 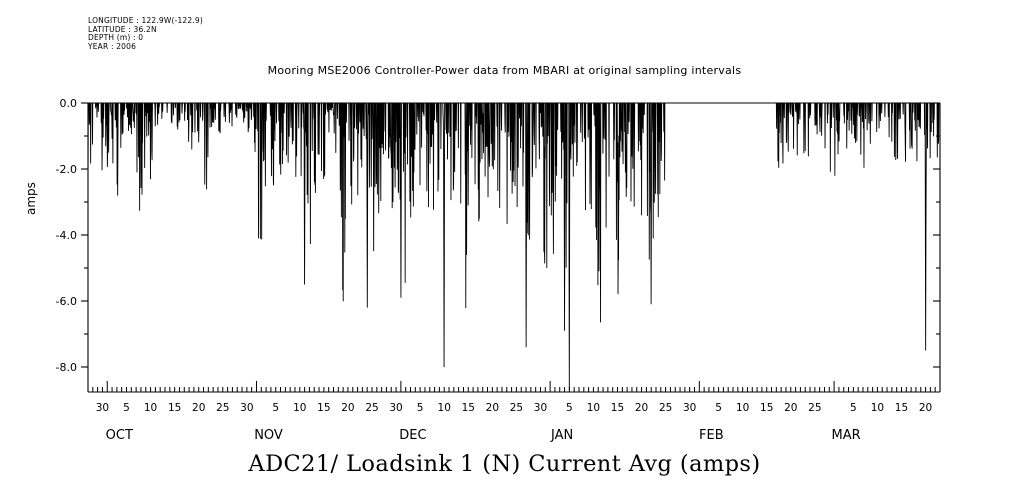 What do you see at coordinates (66, 301) in the screenshot?
I see `y-tick-label: -6.0` at bounding box center [66, 301].